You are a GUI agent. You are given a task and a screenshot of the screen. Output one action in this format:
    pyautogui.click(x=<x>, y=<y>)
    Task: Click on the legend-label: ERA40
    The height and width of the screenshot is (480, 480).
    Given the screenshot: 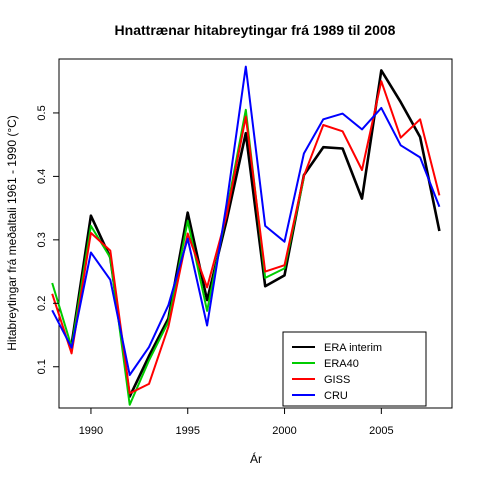 What is the action you would take?
    pyautogui.click(x=341, y=364)
    